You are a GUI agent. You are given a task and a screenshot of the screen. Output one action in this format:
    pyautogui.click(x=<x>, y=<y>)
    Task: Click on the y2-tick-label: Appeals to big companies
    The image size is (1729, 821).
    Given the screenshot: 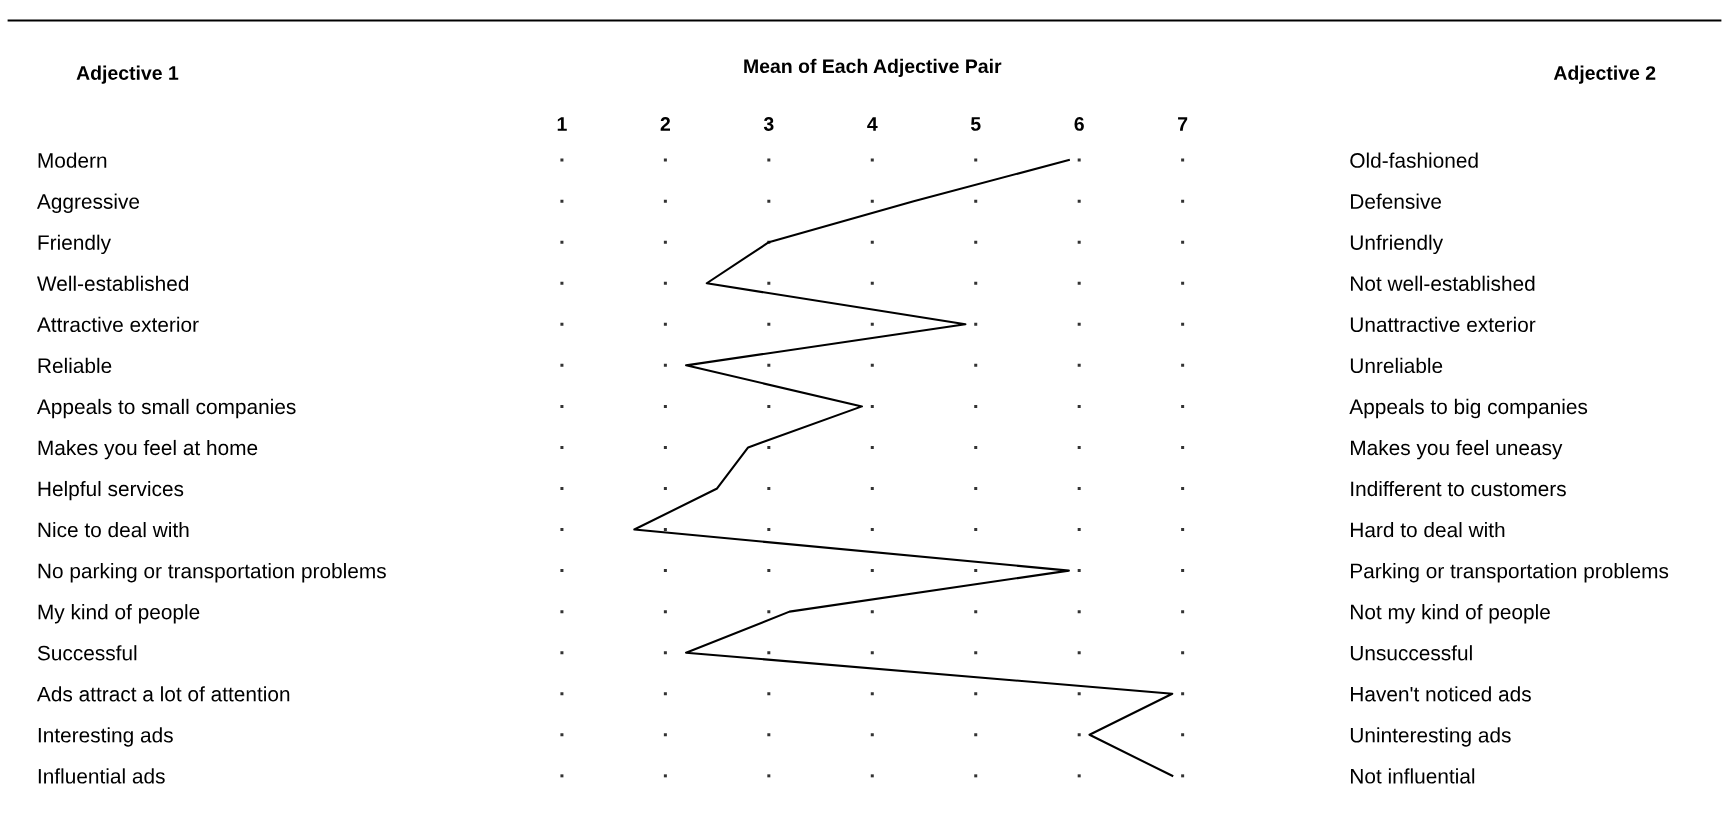 What is the action you would take?
    pyautogui.click(x=1468, y=408)
    